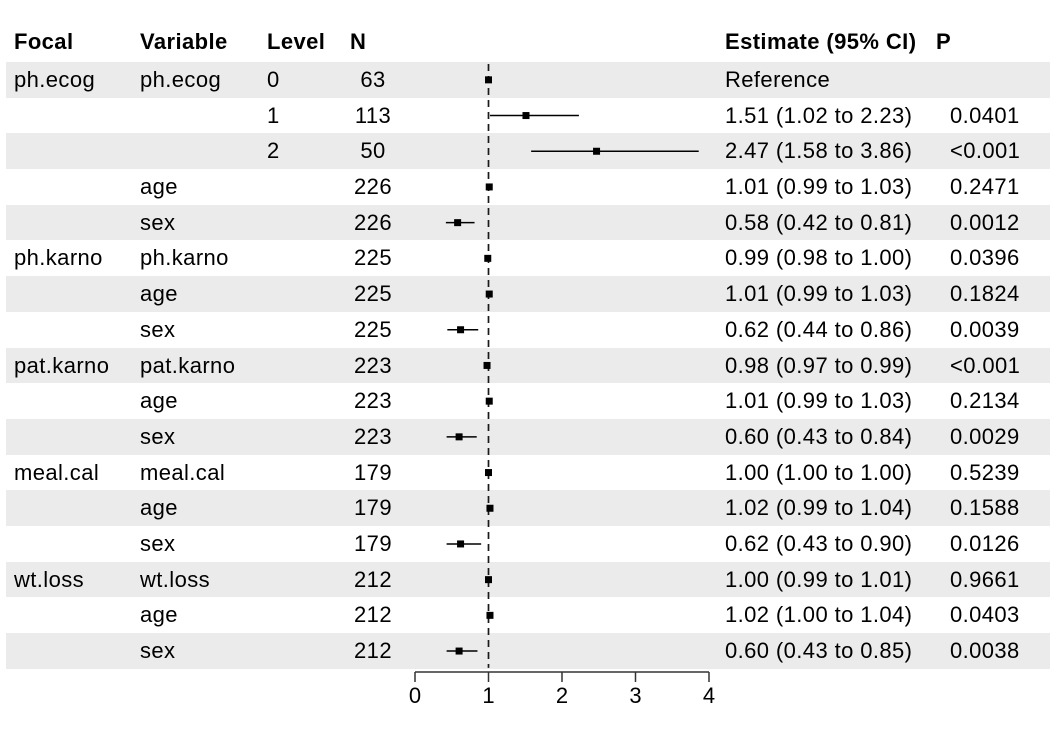 This screenshot has width=1050, height=750. What do you see at coordinates (819, 115) in the screenshot?
I see `cell-estimate_label: 1.51 (1.02 to 2.23)` at bounding box center [819, 115].